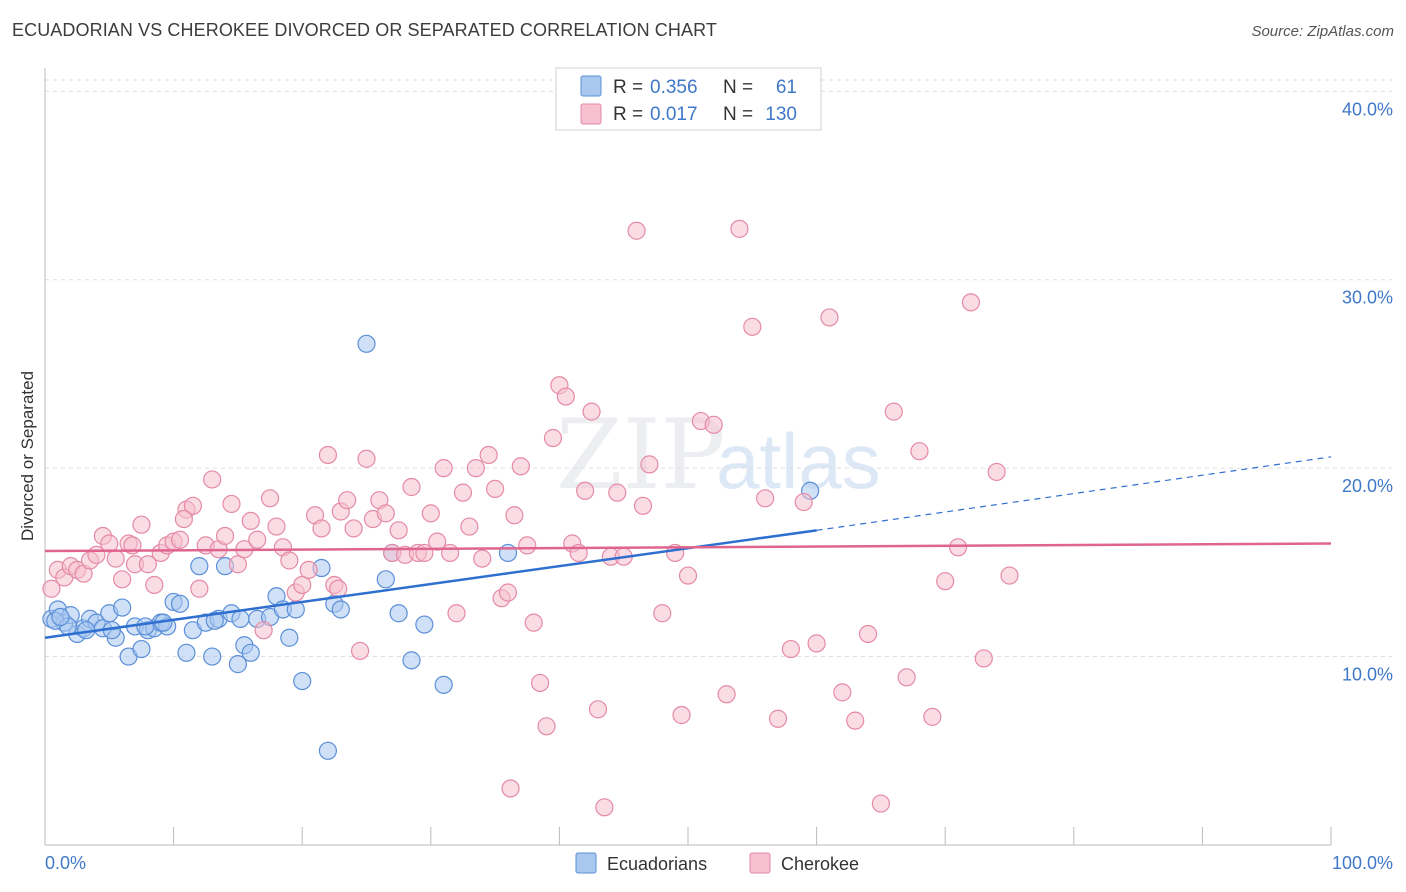 The image size is (1406, 892). I want to click on x-axis-ticks, so click(688, 836).